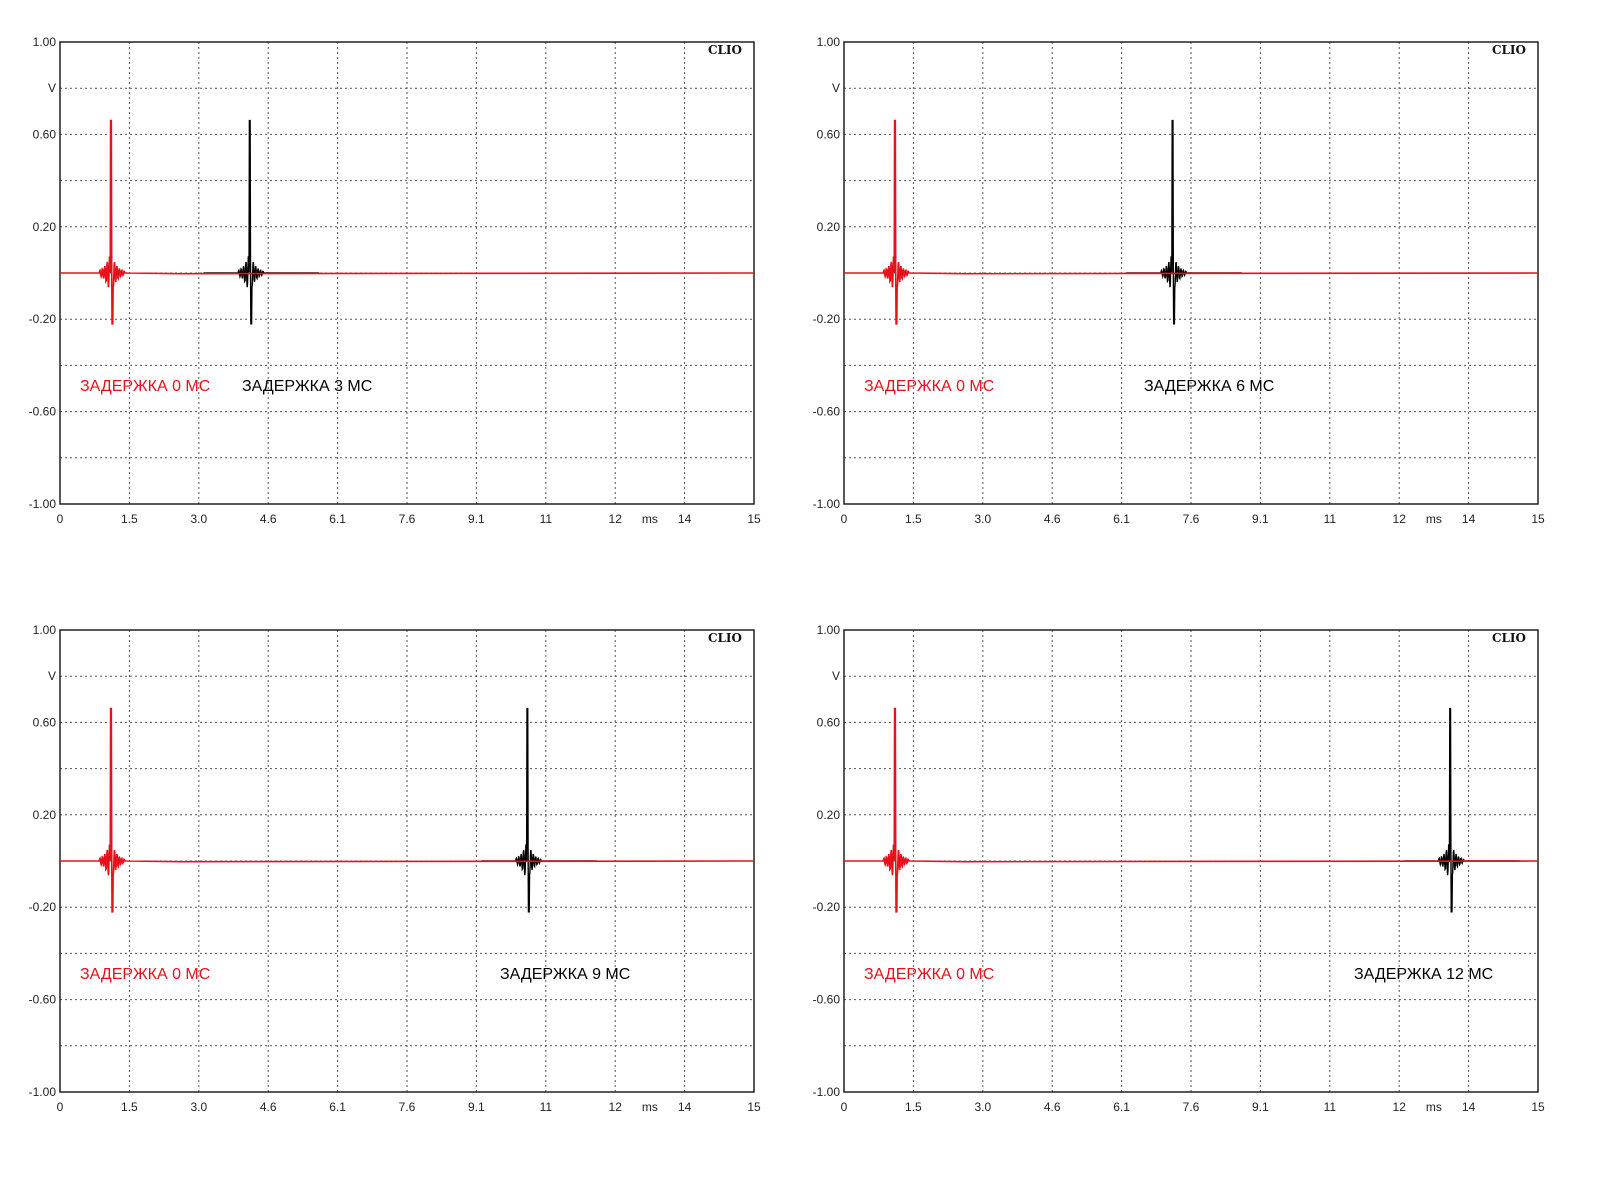 The image size is (1600, 1200). What do you see at coordinates (1423, 974) in the screenshot?
I see `trace-label: ЗАДЕРЖКА 12 МС` at bounding box center [1423, 974].